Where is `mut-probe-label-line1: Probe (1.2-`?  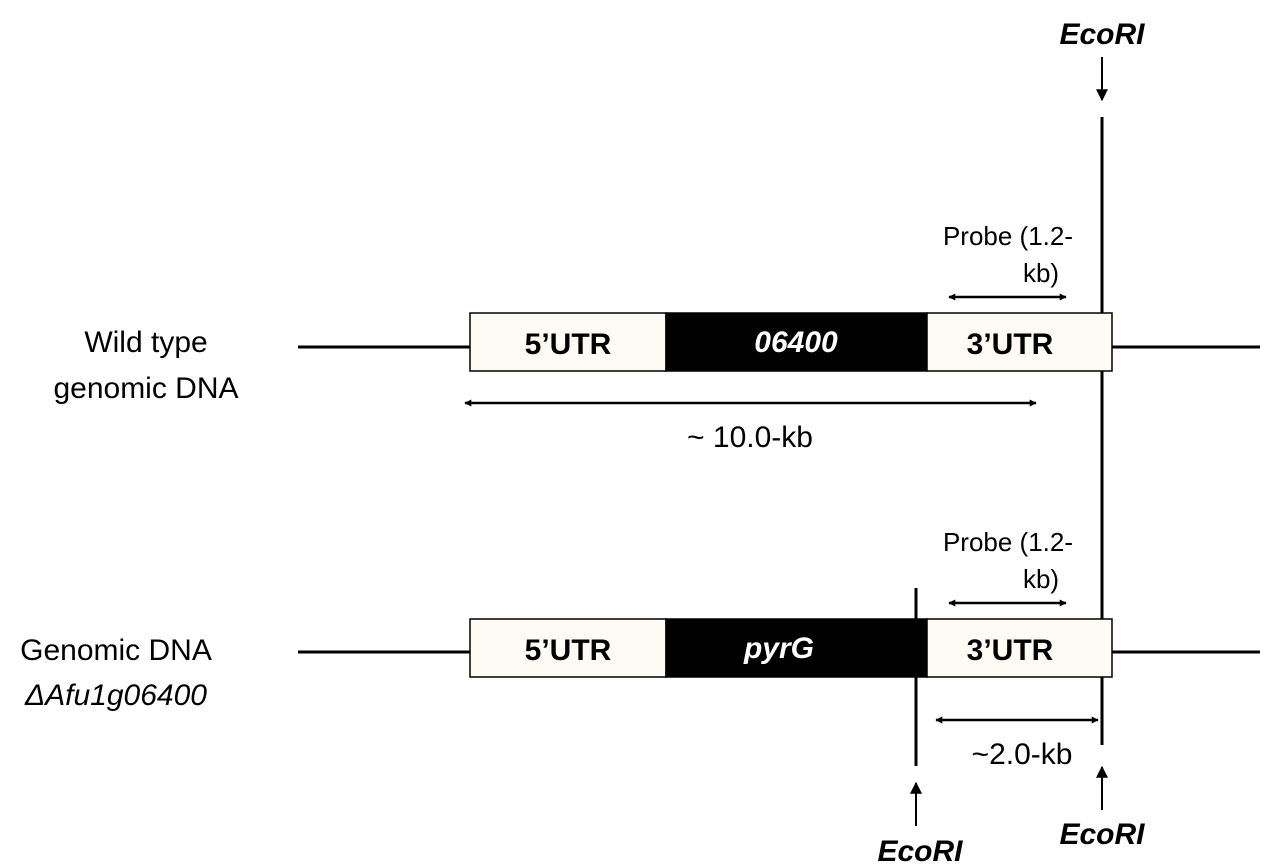 mut-probe-label-line1: Probe (1.2- is located at coordinates (1008, 542).